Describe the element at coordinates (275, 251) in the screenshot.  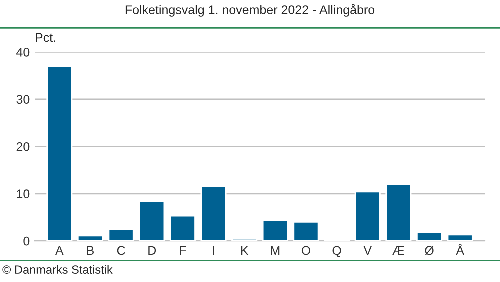
I see `x-tick-label: M` at that location.